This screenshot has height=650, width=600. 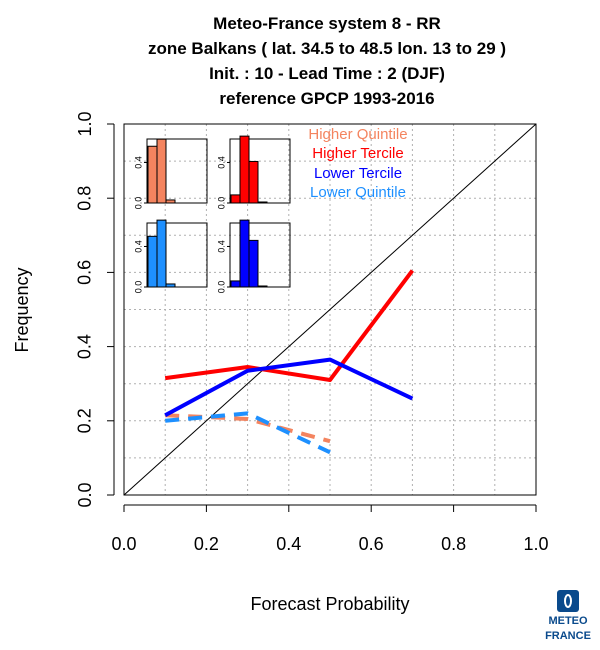 What do you see at coordinates (357, 153) in the screenshot?
I see `legend-entry: Higher Tercile` at bounding box center [357, 153].